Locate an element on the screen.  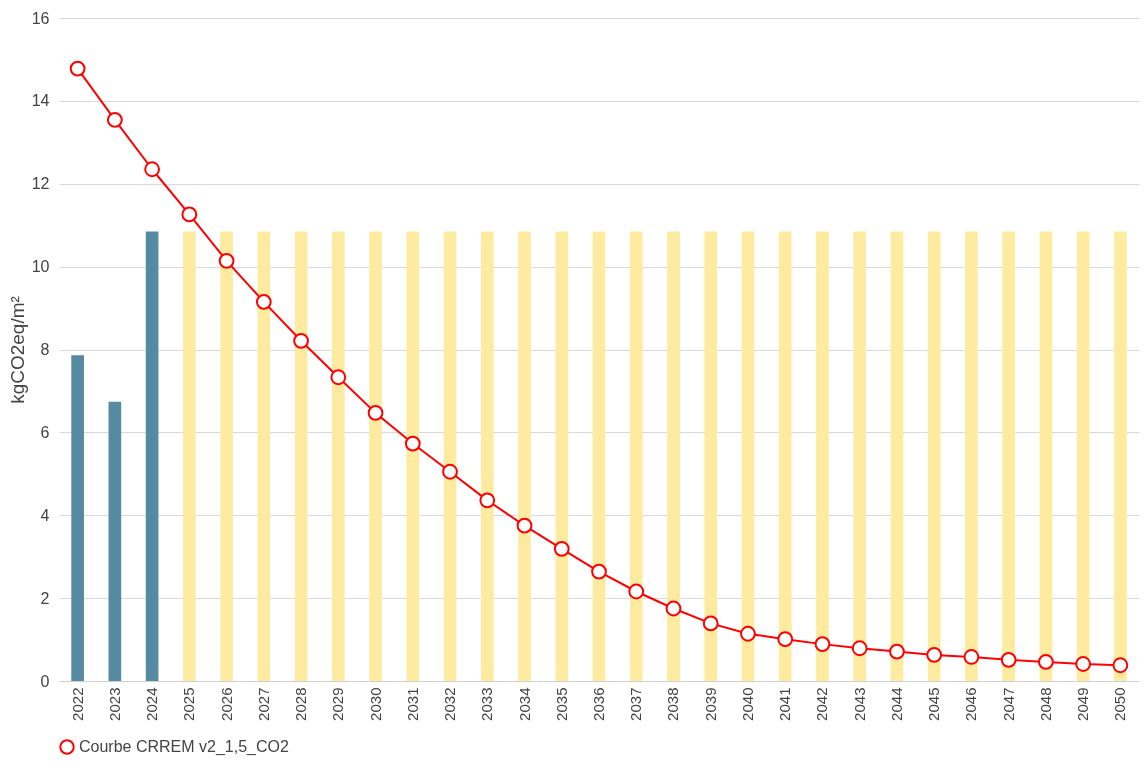
x-tick-label: 2044 is located at coordinates (896, 704).